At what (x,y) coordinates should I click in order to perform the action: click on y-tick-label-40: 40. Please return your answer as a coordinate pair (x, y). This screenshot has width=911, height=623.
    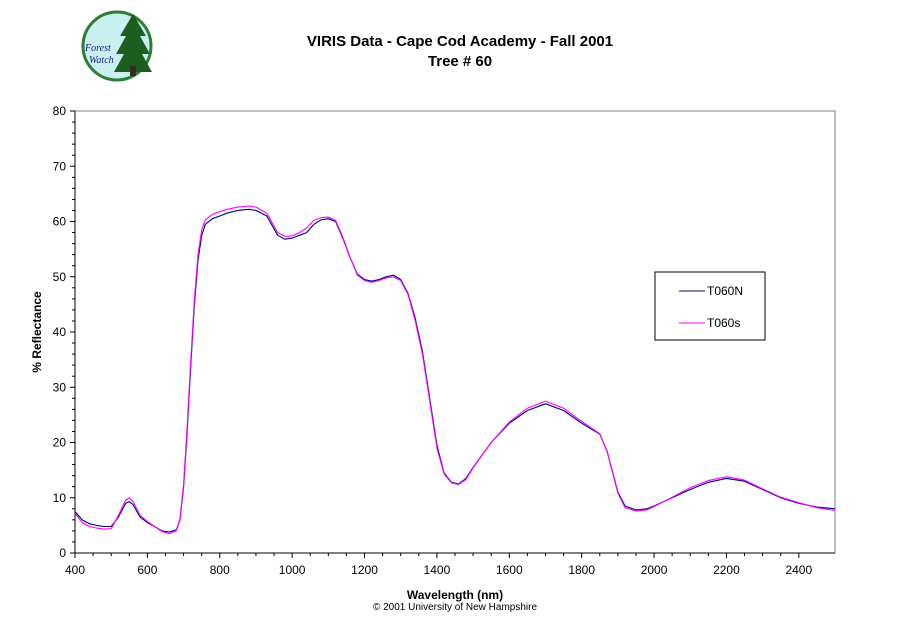
    Looking at the image, I should click on (60, 332).